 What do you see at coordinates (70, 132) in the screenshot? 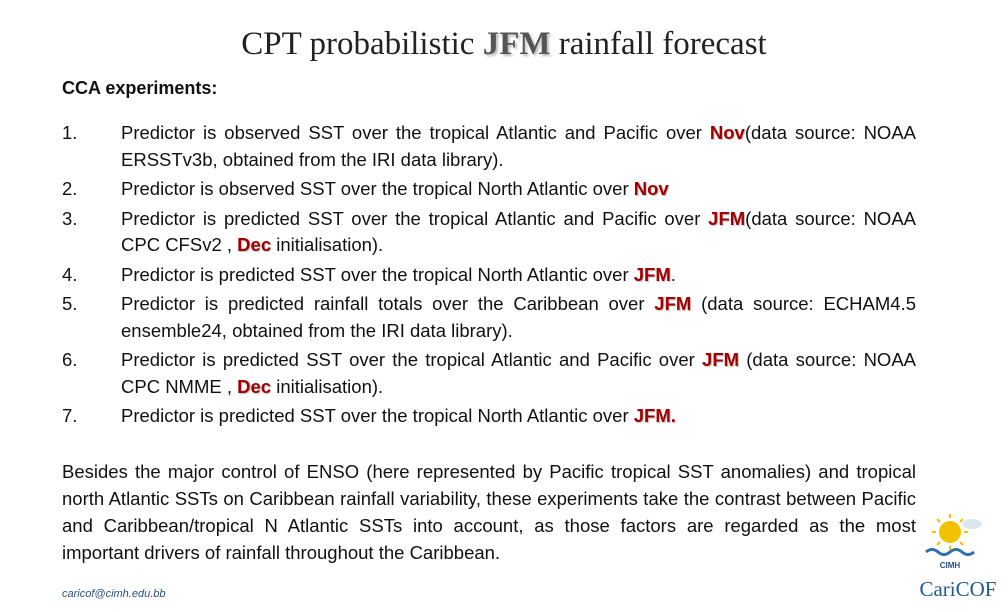
I see `item-number: 1.` at bounding box center [70, 132].